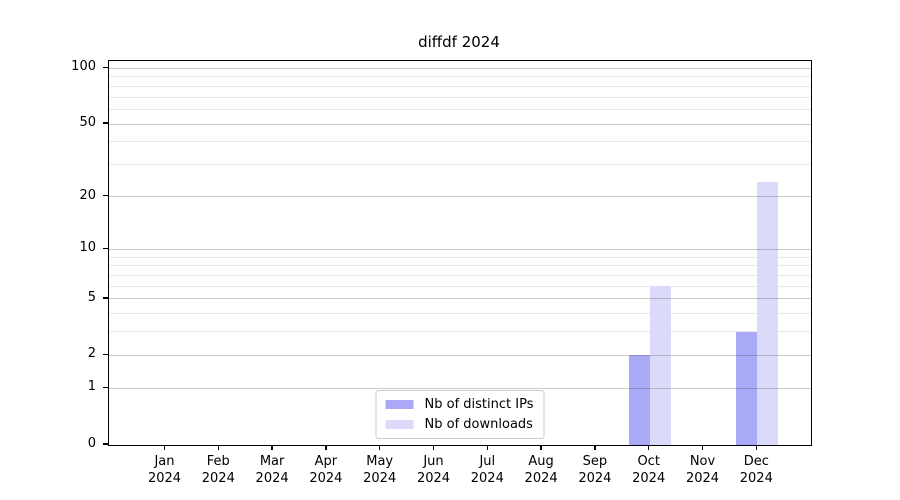 The image size is (900, 500). What do you see at coordinates (595, 470) in the screenshot?
I see `x-tick-label: Sep 2024` at bounding box center [595, 470].